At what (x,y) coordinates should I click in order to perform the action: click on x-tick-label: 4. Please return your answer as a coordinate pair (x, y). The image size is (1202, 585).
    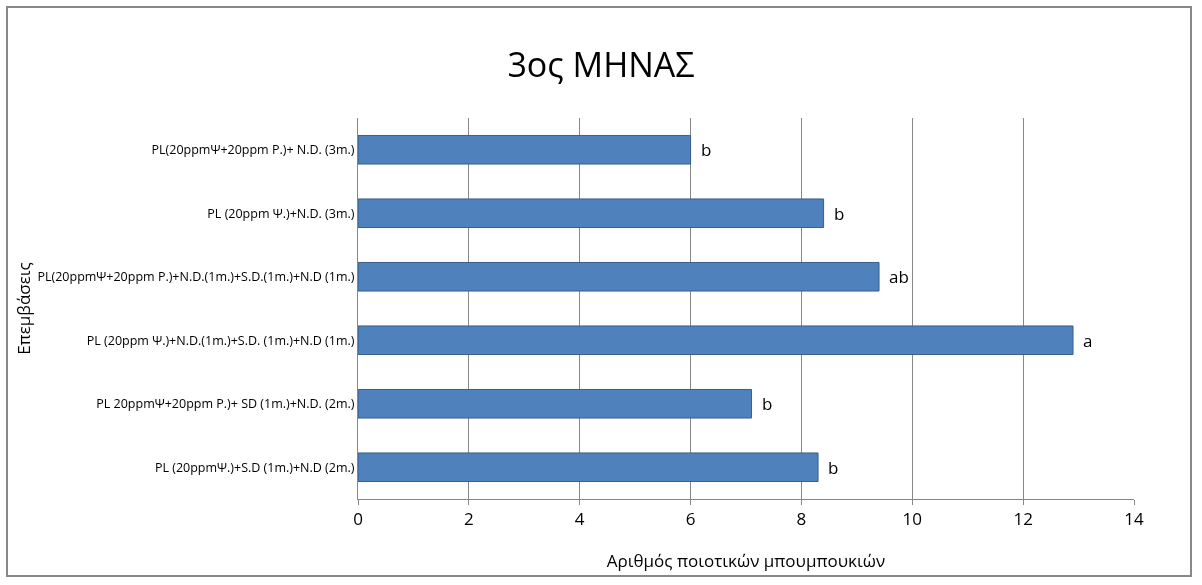
    Looking at the image, I should click on (579, 519).